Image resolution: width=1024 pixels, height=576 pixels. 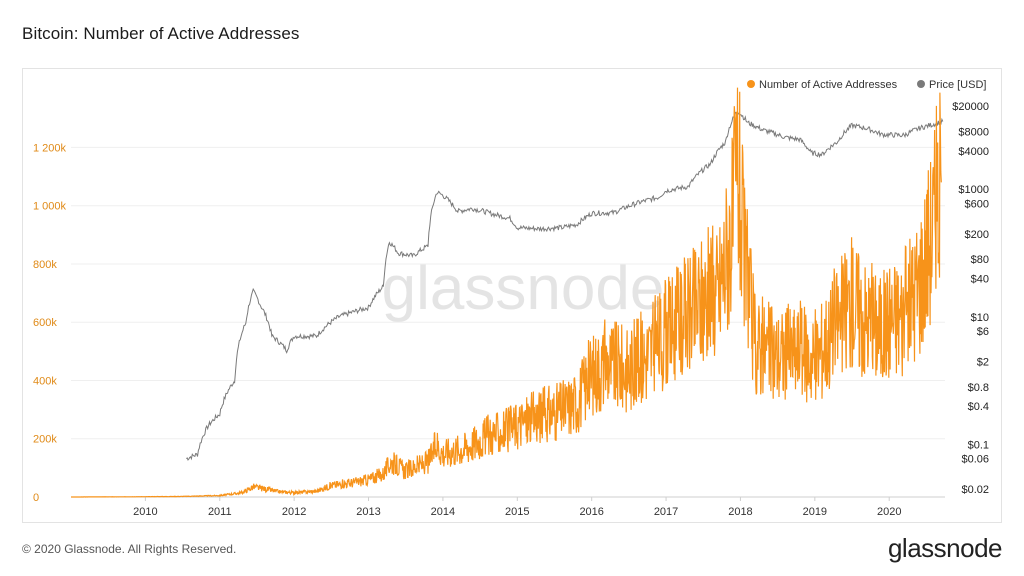 What do you see at coordinates (945, 548) in the screenshot?
I see `glassnode-logo: glassnode` at bounding box center [945, 548].